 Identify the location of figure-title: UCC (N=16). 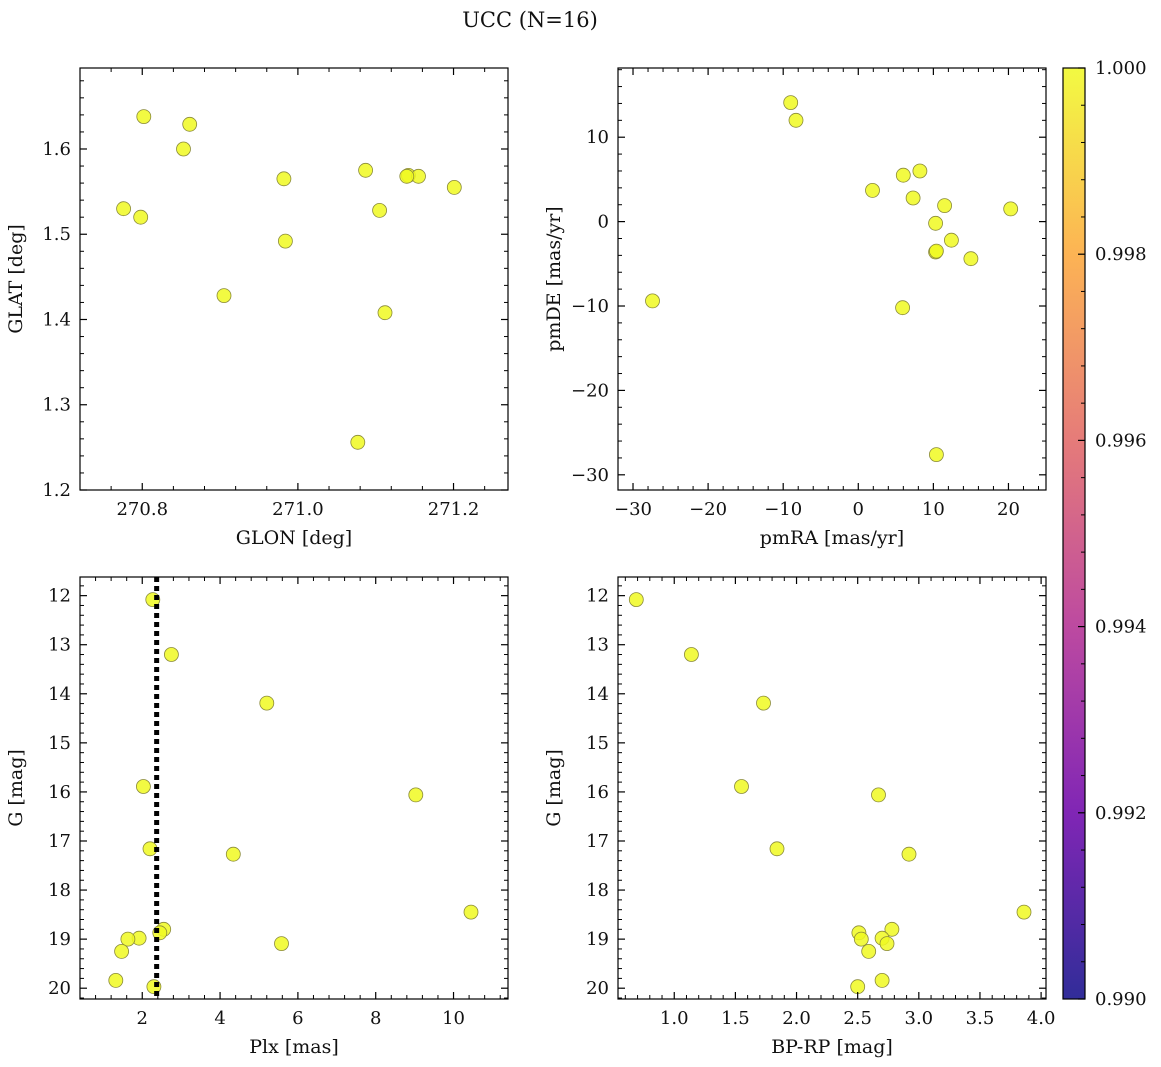
(530, 20).